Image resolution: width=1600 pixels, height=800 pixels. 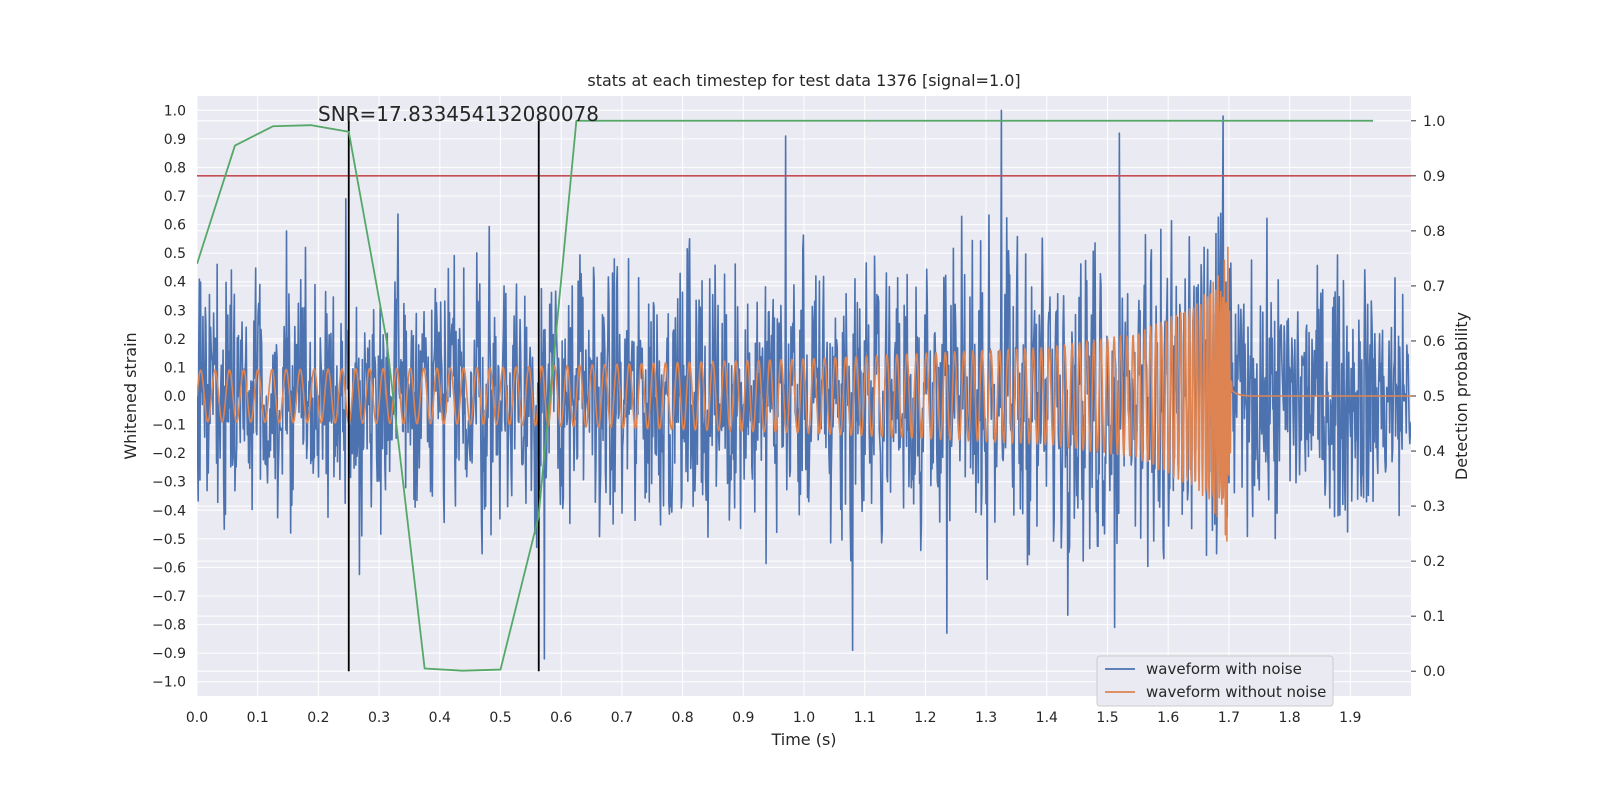 What do you see at coordinates (1434, 177) in the screenshot?
I see `y-right-tick-label: 0.9` at bounding box center [1434, 177].